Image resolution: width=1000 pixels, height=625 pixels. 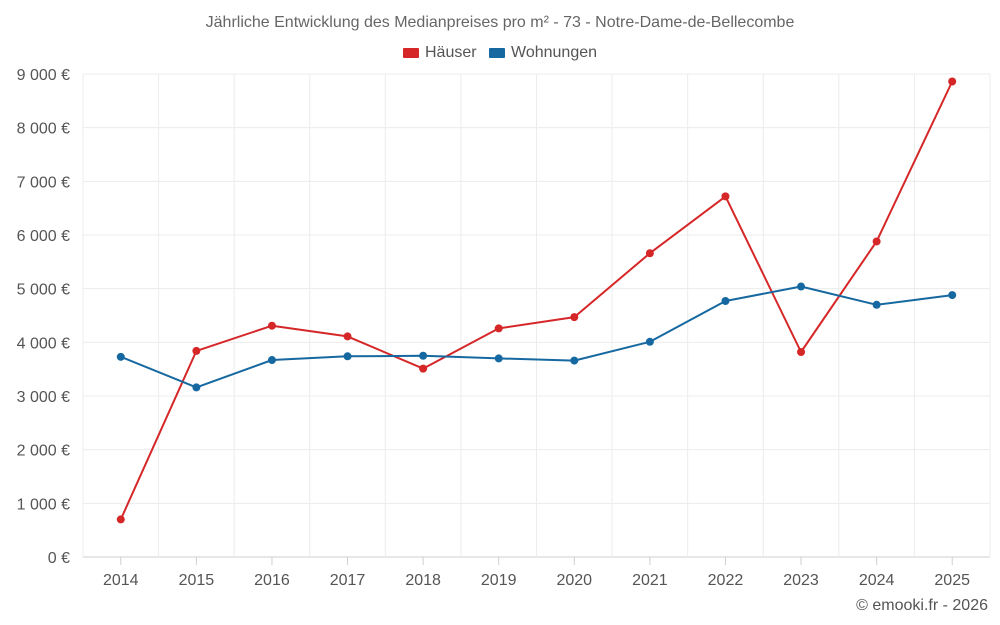 I want to click on y-tick-label: 9 000 €, so click(x=43, y=75).